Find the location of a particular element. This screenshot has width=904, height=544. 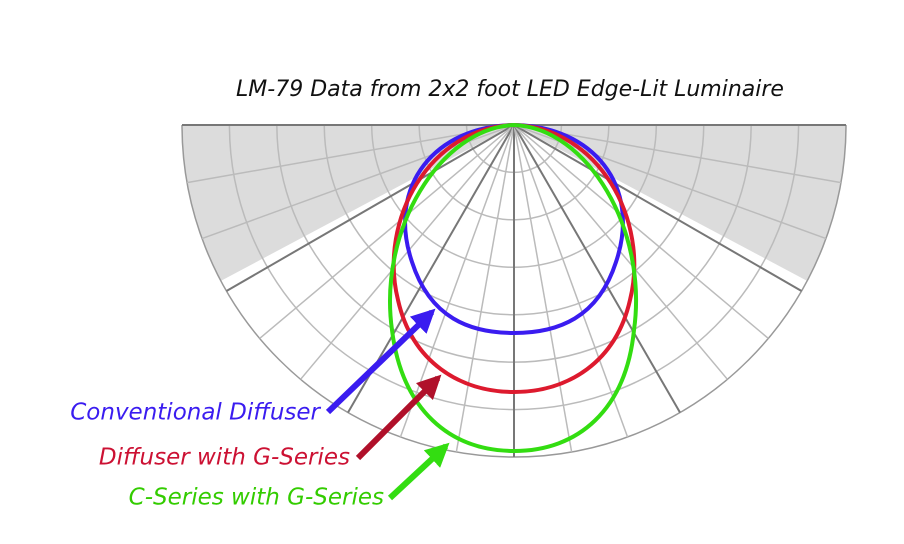

label: Conventional Diffuser is located at coordinates (195, 413).